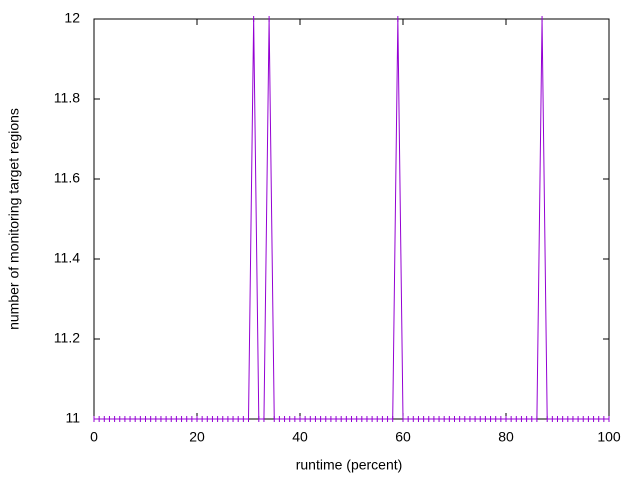  What do you see at coordinates (72, 18) in the screenshot?
I see `y-tick-label: 12` at bounding box center [72, 18].